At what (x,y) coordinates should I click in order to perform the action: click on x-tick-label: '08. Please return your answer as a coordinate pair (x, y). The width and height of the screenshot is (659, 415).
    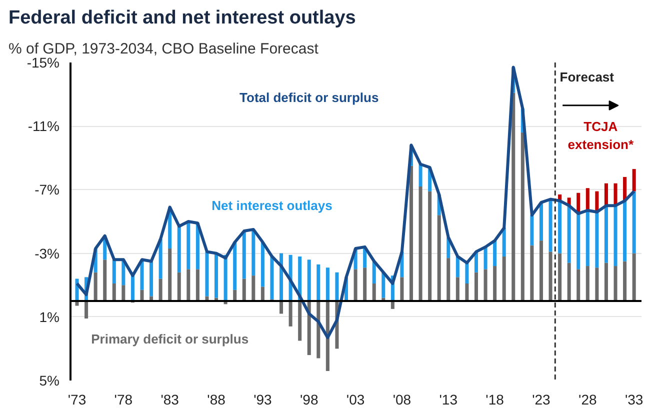
    Looking at the image, I should click on (402, 400).